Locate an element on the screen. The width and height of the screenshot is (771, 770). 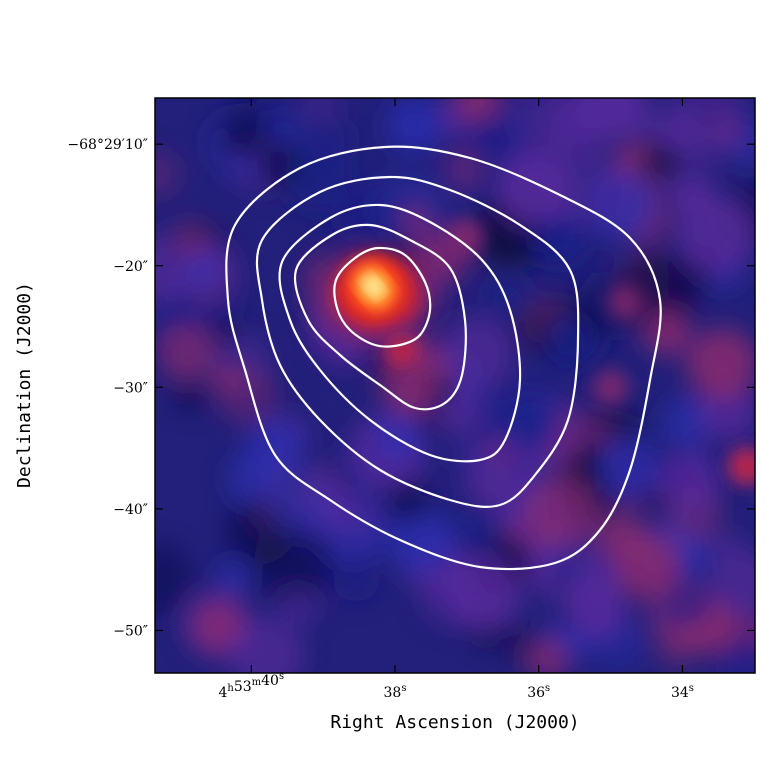
x-tick-number: 4 is located at coordinates (222, 693).